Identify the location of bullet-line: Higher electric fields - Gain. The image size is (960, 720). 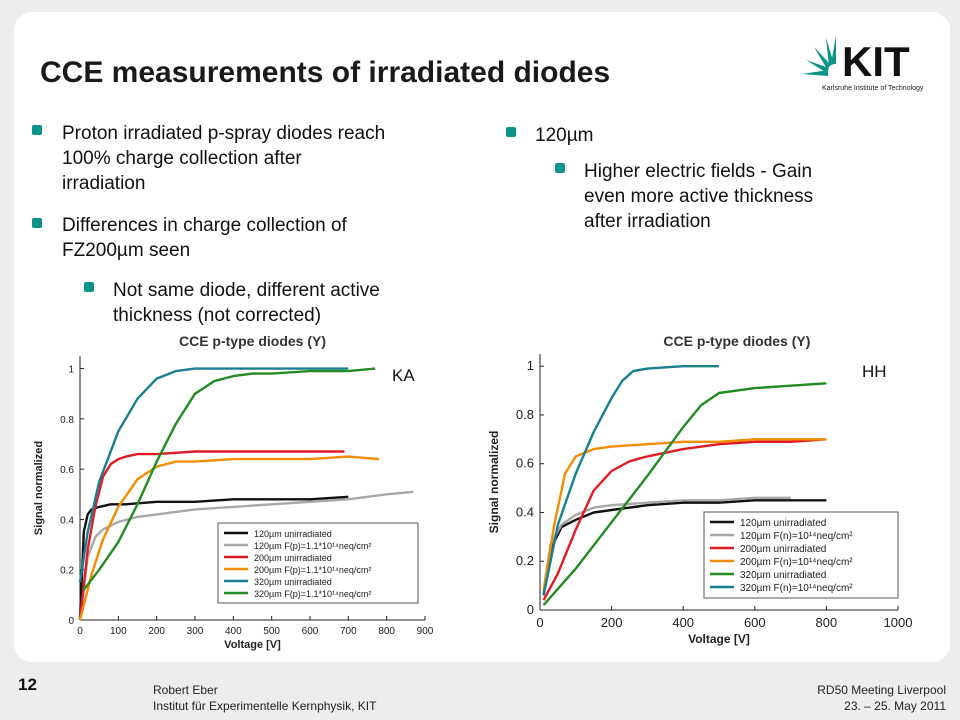
(698, 171).